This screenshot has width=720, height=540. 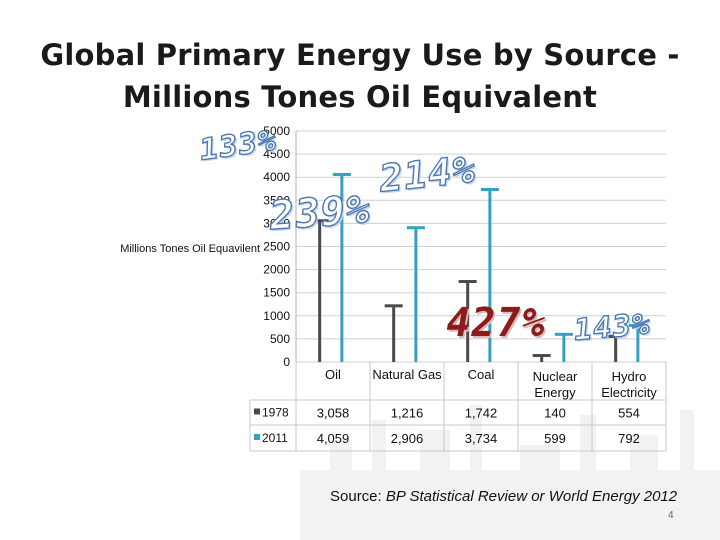 I want to click on y-tick-label: 500, so click(x=280, y=339).